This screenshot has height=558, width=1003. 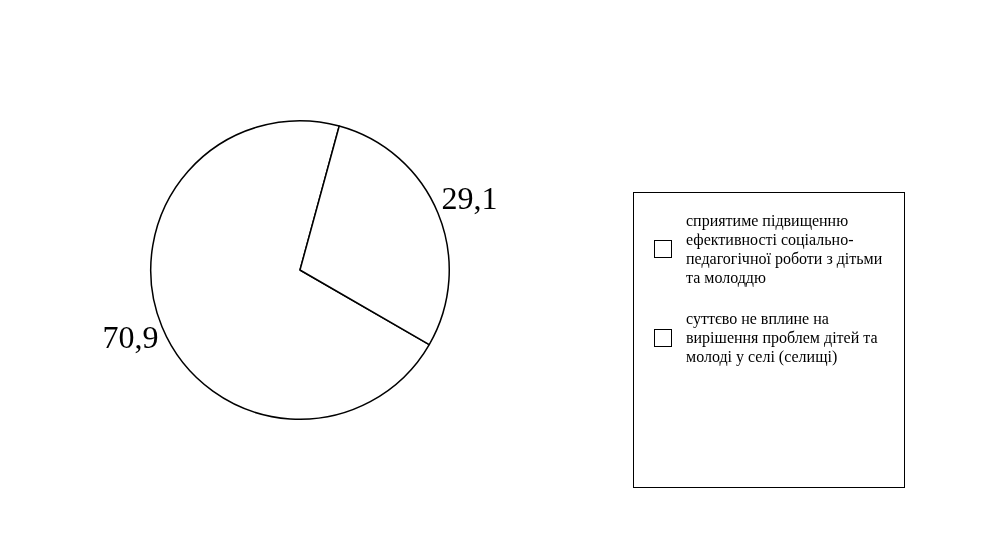 I want to click on data-label: 29,1, so click(x=469, y=197).